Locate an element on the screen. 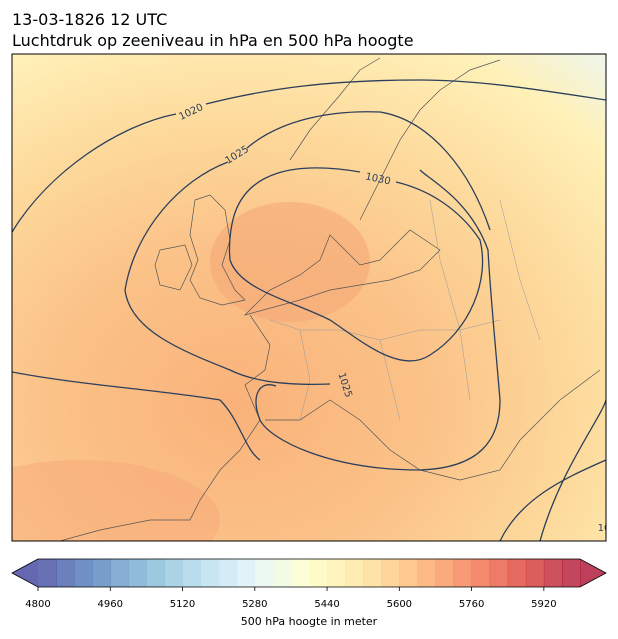 The image size is (618, 639). colorbar-tick-label: 4800 is located at coordinates (37, 604).